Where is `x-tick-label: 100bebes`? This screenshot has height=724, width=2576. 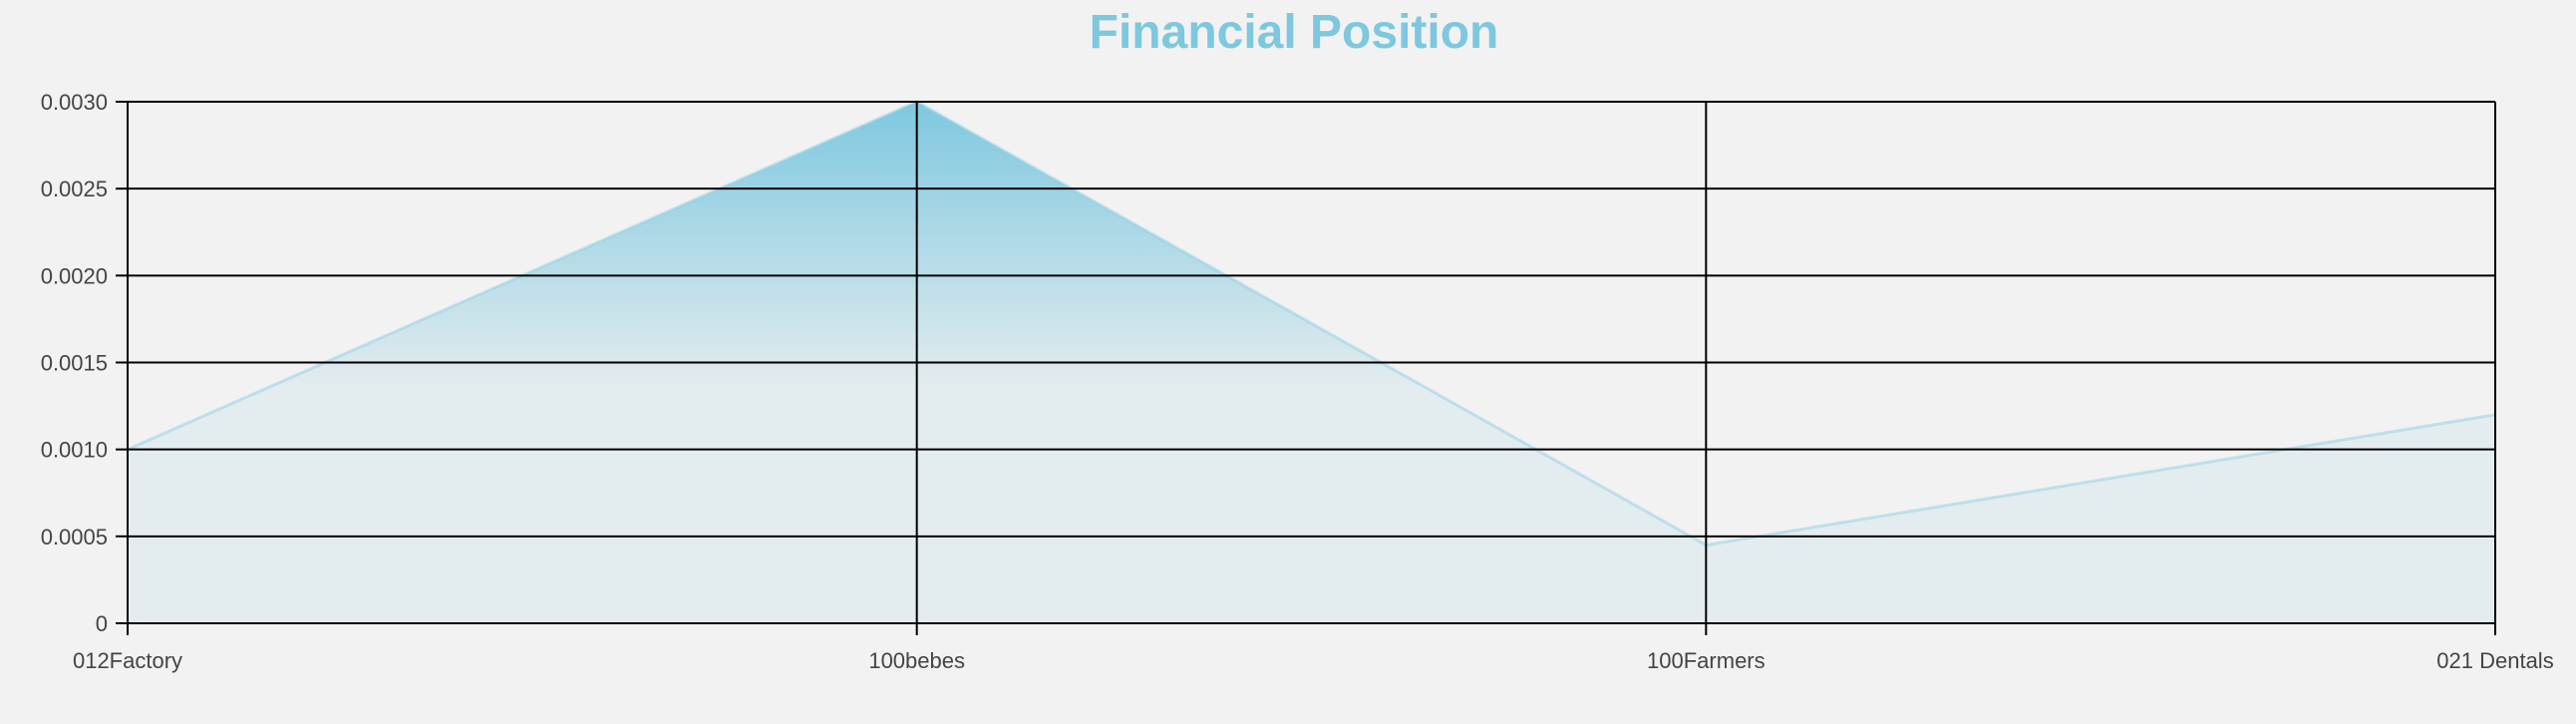
x-tick-label: 100bebes is located at coordinates (916, 660).